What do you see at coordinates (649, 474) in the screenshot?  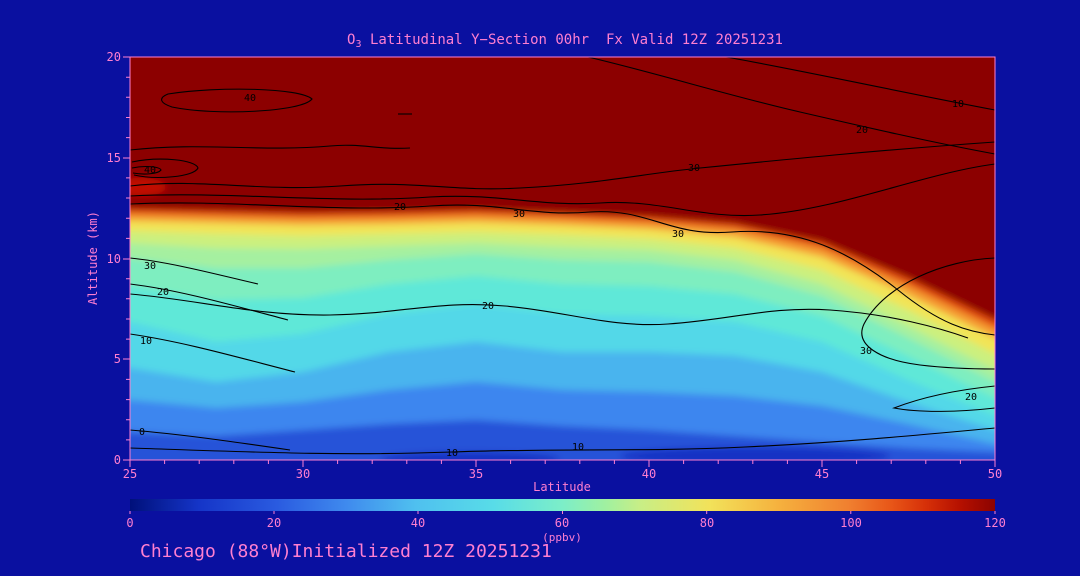 I see `x-tick-label: 40` at bounding box center [649, 474].